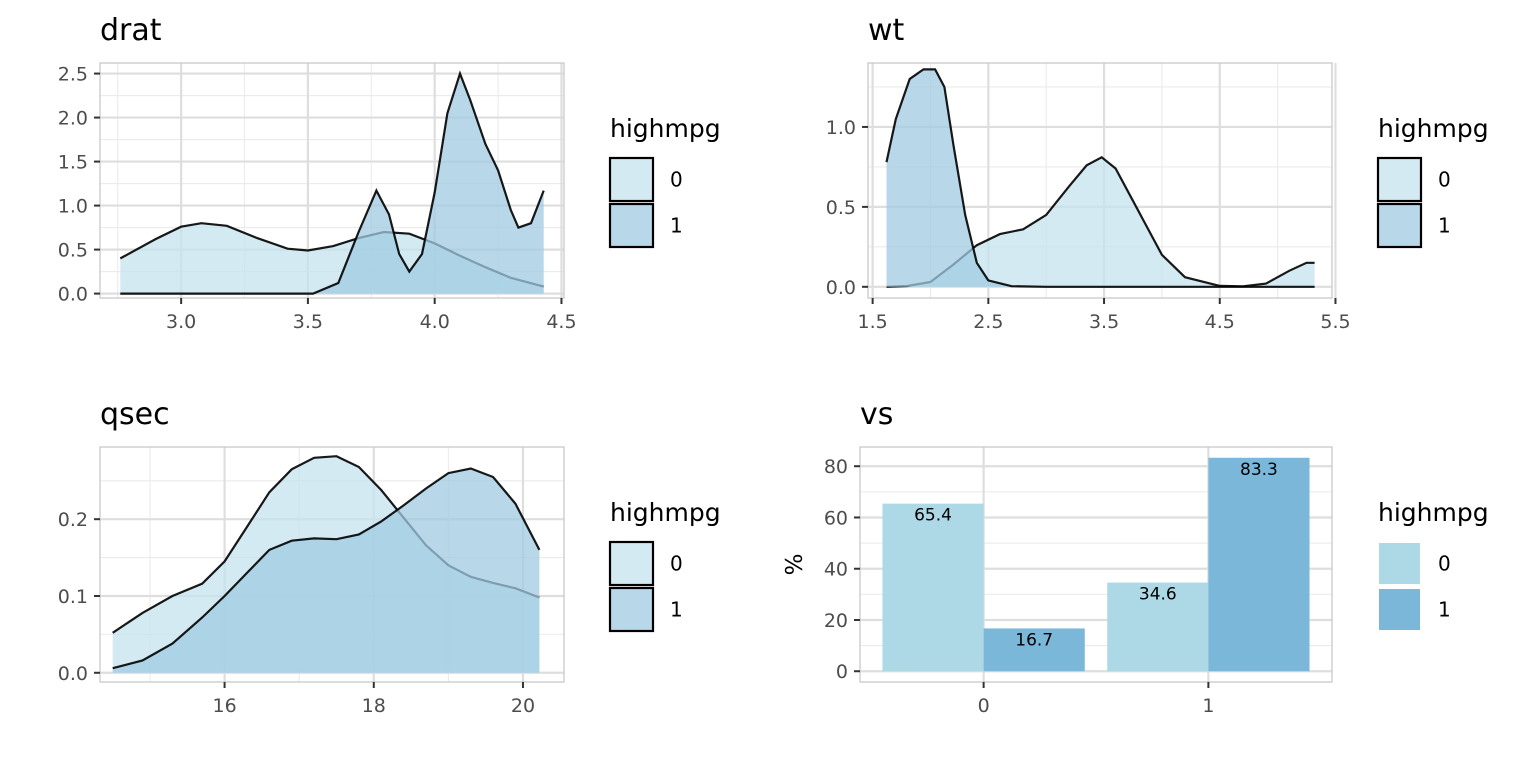  I want to click on y-tick-label: 0.1, so click(73, 597).